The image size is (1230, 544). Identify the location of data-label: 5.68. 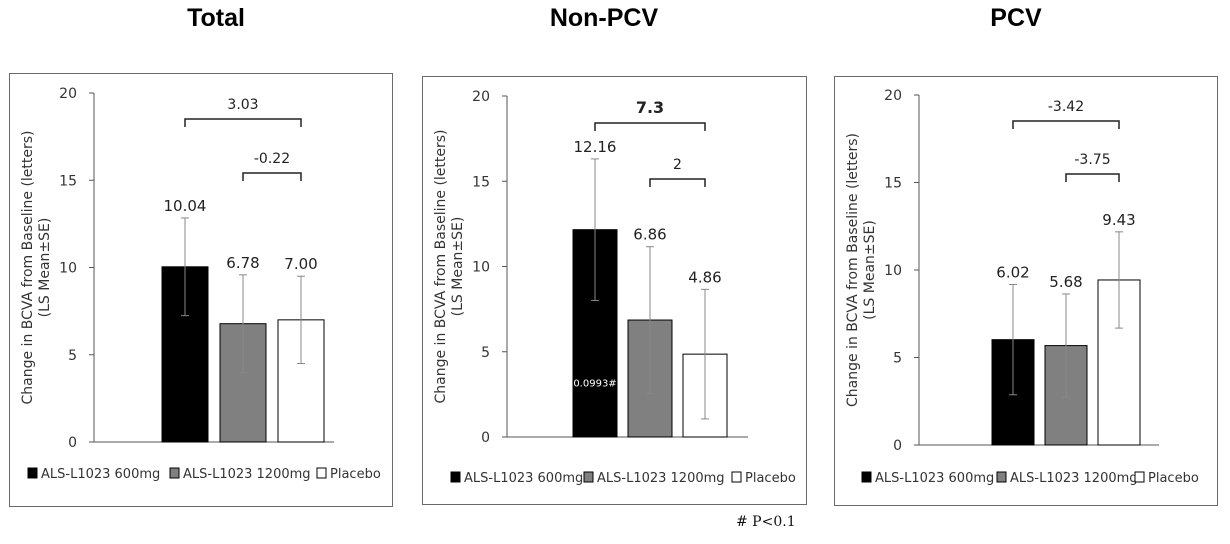
(1065, 282).